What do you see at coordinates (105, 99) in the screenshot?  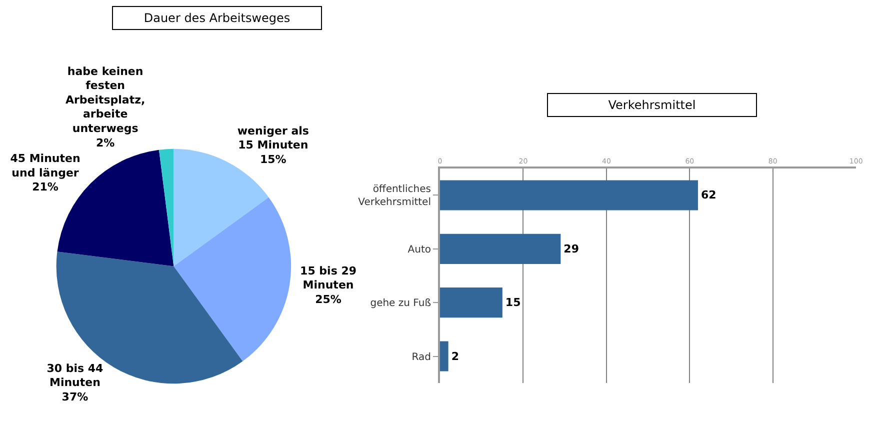 I see `slice-label: habe keinen festen Arbeitsplatz, arbeite unterwegs` at bounding box center [105, 99].